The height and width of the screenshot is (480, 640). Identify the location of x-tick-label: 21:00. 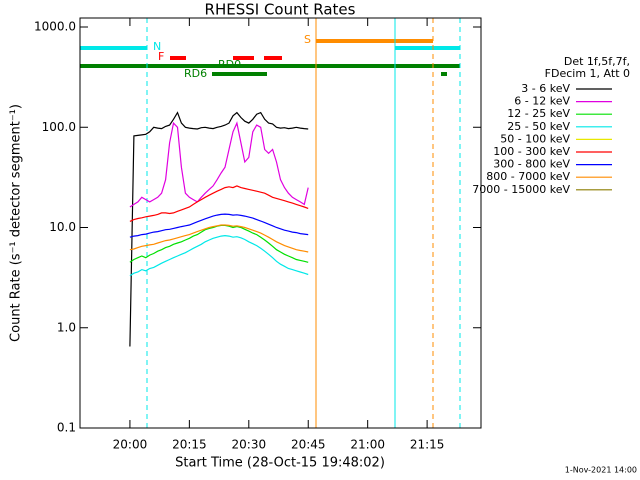
(367, 445).